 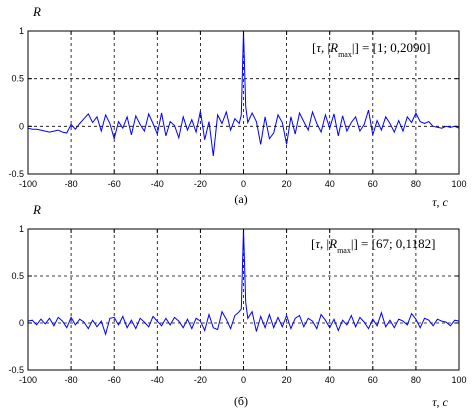 What do you see at coordinates (241, 401) in the screenshot?
I see `panel-caption: (б)` at bounding box center [241, 401].